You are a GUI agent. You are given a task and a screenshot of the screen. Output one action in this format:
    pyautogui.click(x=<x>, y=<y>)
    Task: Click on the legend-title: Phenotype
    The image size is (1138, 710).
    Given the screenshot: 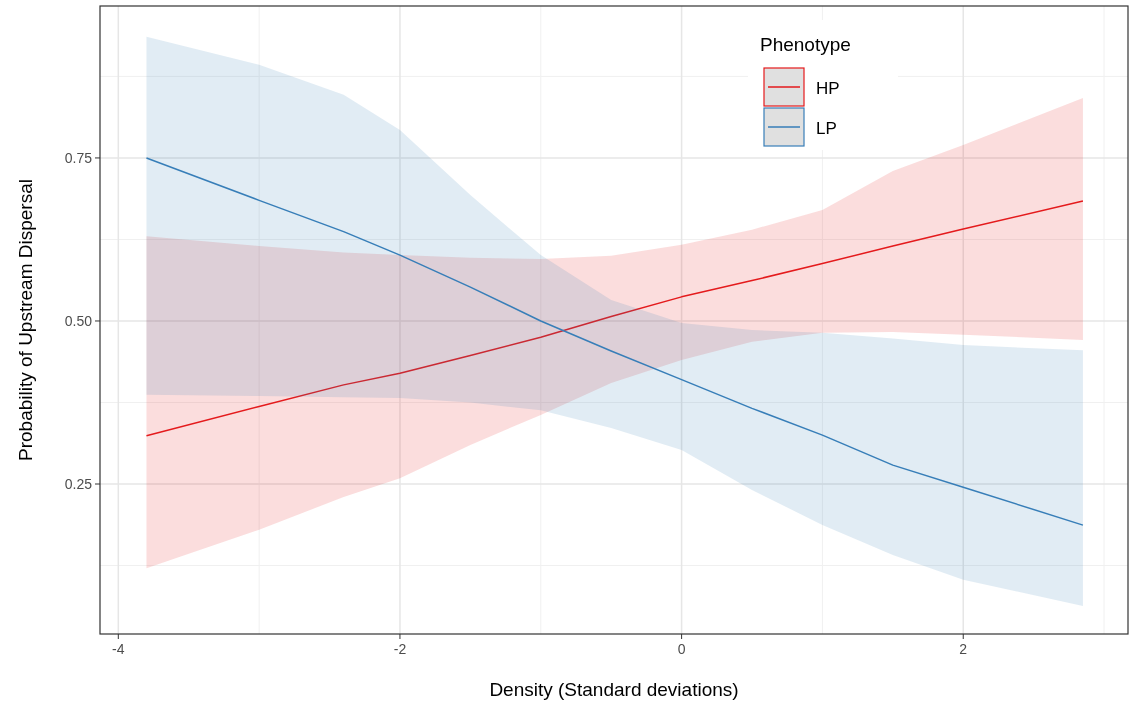 What is the action you would take?
    pyautogui.click(x=805, y=44)
    